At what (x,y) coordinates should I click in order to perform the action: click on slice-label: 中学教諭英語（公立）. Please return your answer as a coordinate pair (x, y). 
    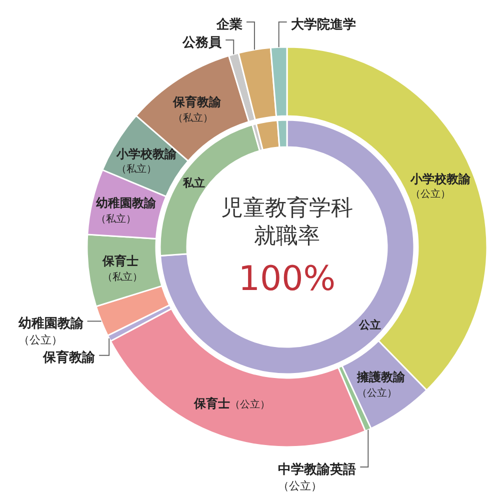
    Looking at the image, I should click on (317, 478).